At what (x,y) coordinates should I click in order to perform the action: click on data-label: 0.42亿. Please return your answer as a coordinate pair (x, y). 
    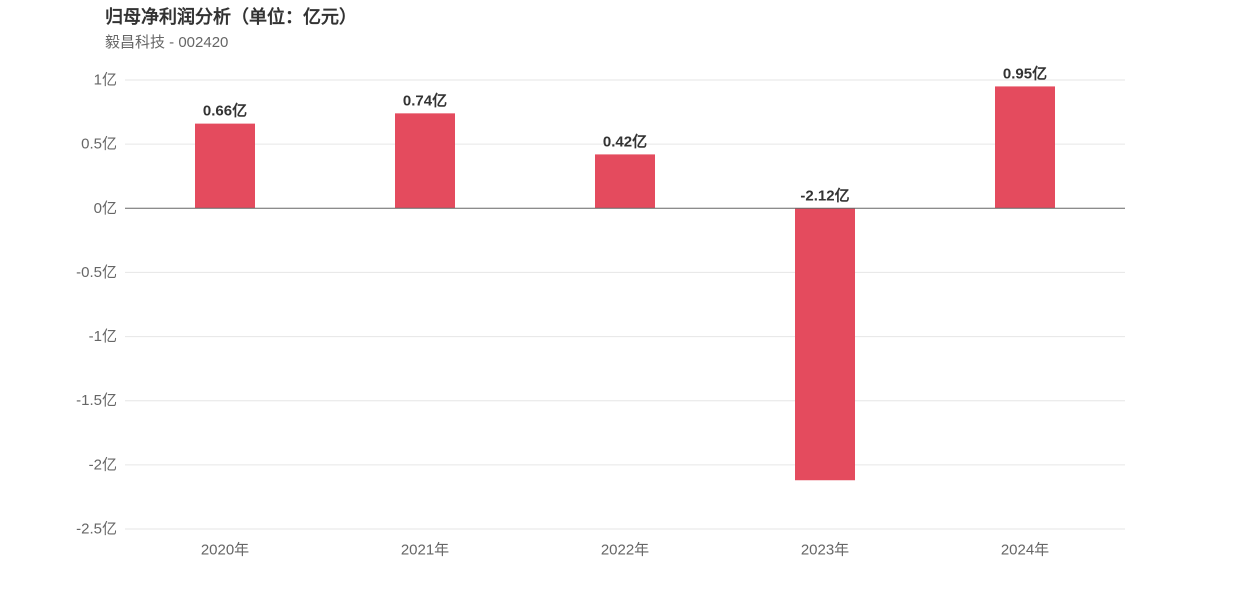
    Looking at the image, I should click on (625, 141).